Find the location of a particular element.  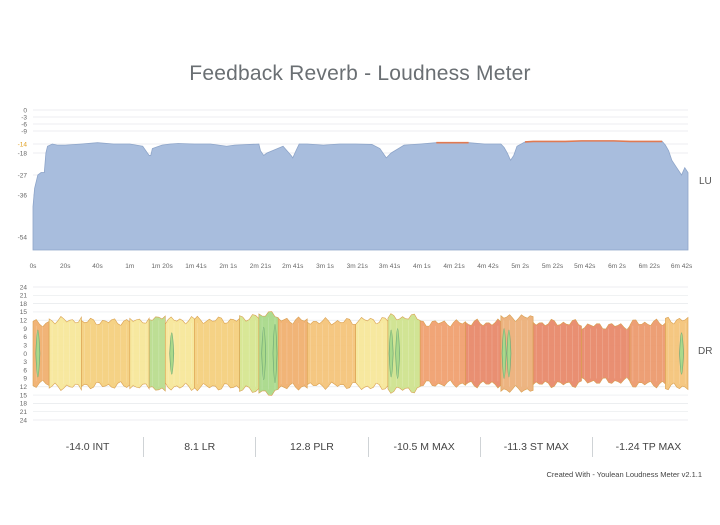

lu-x-tick-label: 3m 1s is located at coordinates (325, 266).